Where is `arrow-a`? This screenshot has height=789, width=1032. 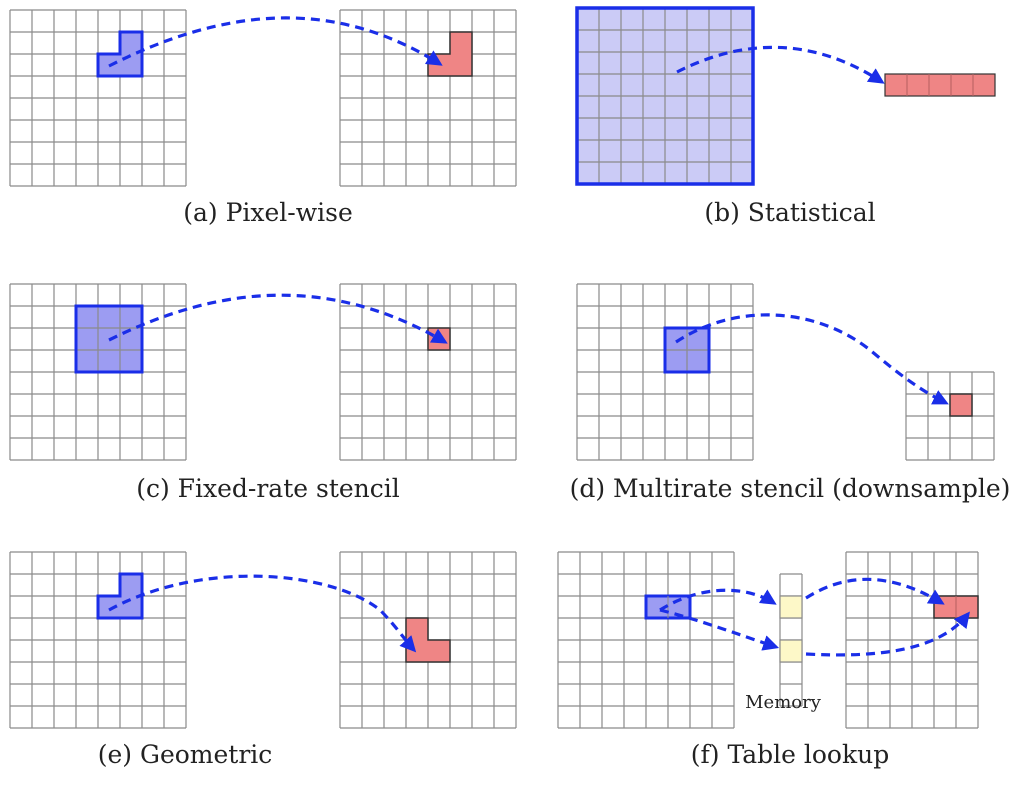
arrow-a is located at coordinates (275, 42).